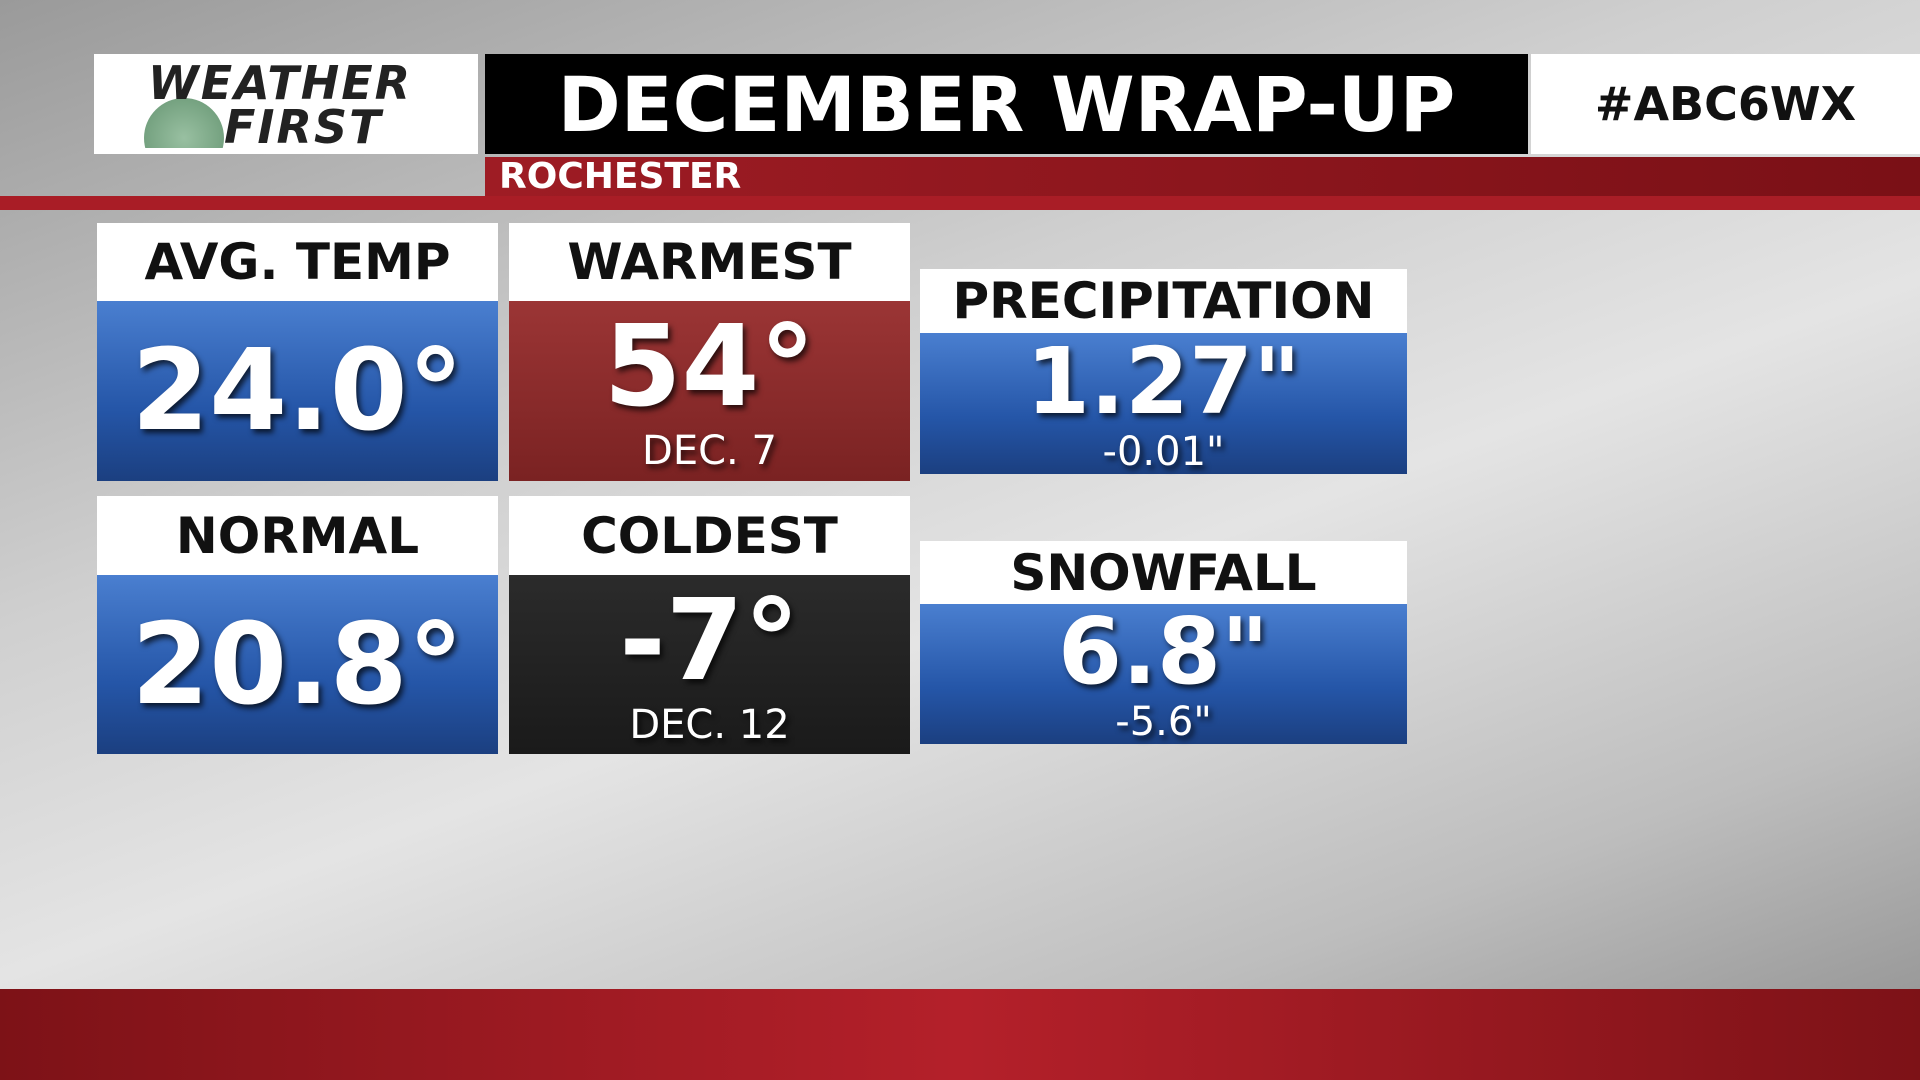 Image resolution: width=1920 pixels, height=1080 pixels. Describe the element at coordinates (184, 123) in the screenshot. I see `logo-radar` at that location.